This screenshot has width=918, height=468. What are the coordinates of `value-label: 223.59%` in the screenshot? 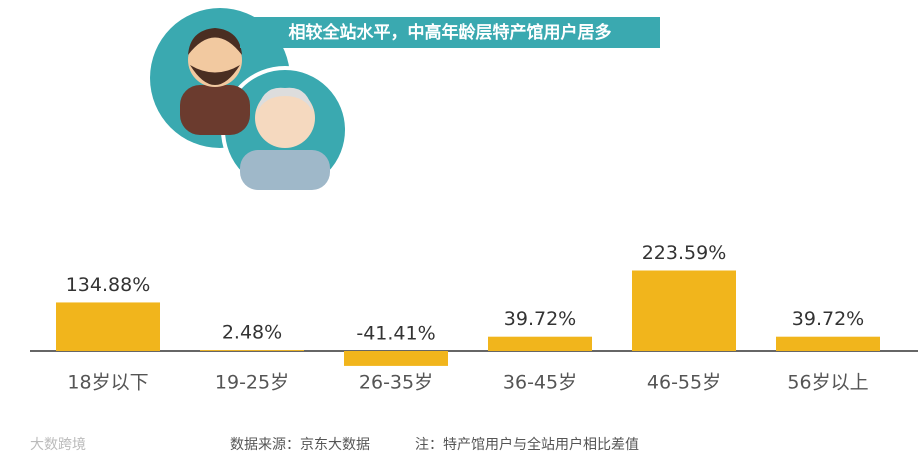 It's located at (684, 253).